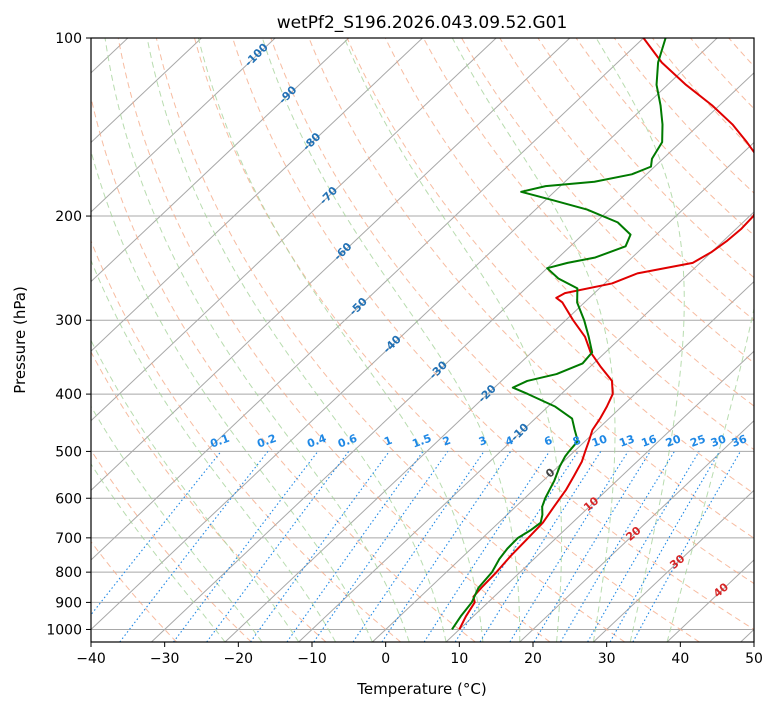 This screenshot has width=775, height=708. Describe the element at coordinates (239, 659) in the screenshot. I see `x-tick-label: −20` at that location.